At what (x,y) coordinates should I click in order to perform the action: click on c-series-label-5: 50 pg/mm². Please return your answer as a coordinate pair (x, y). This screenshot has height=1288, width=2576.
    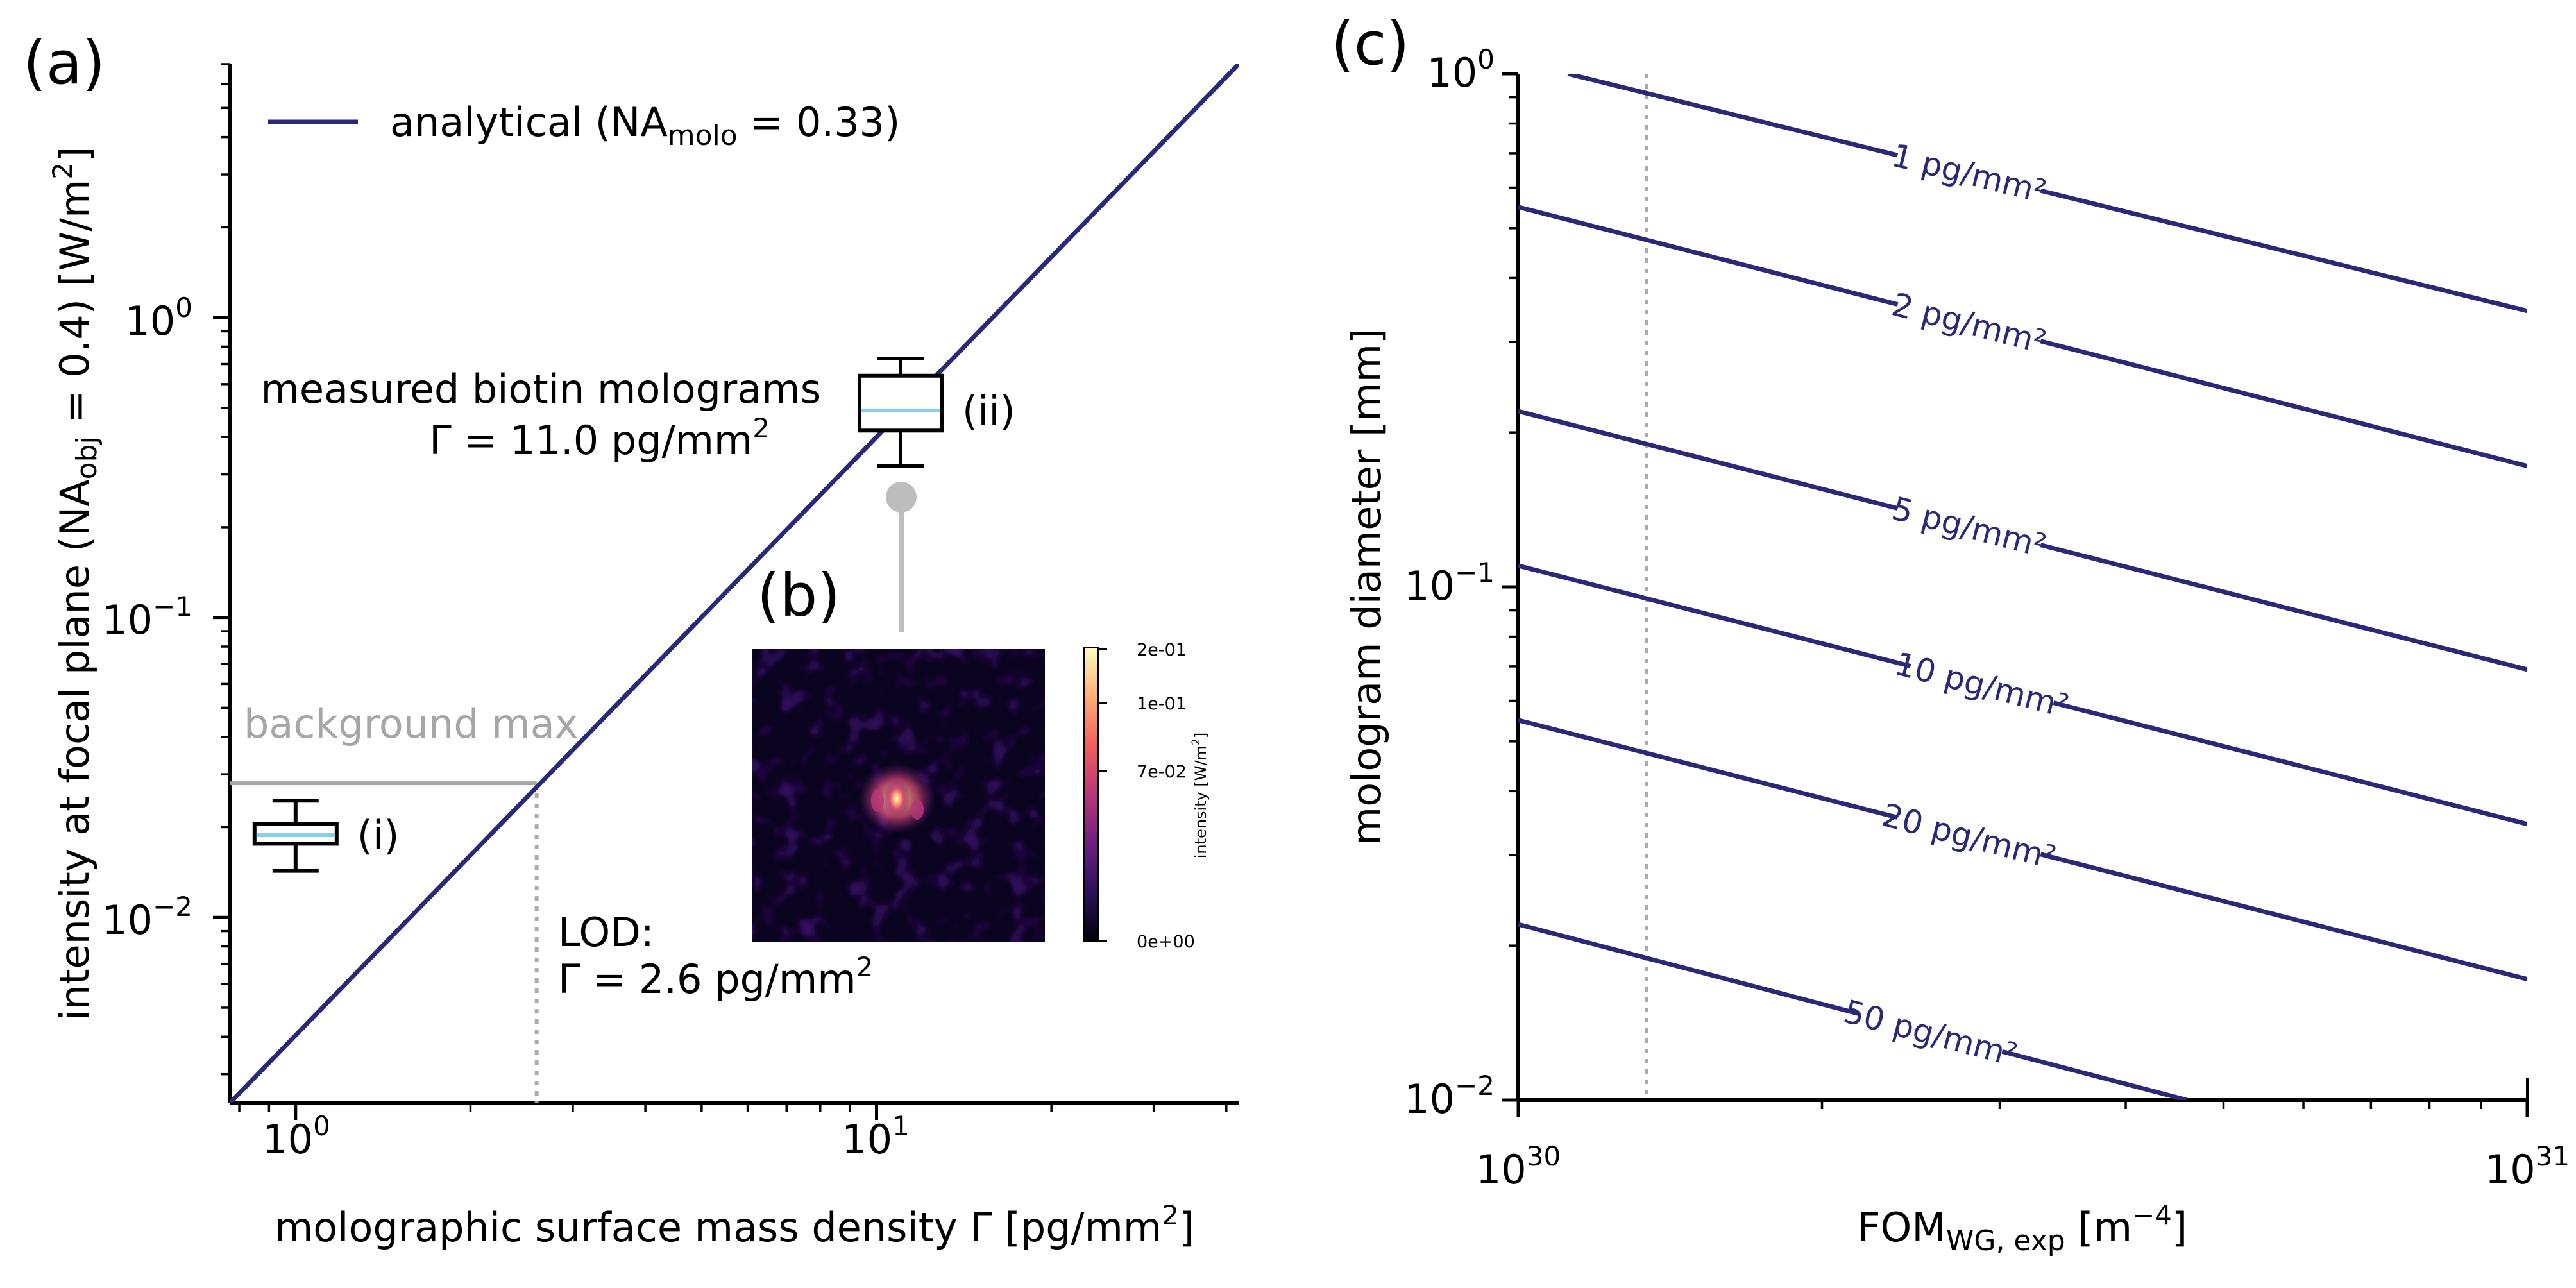
    Looking at the image, I should click on (1930, 1033).